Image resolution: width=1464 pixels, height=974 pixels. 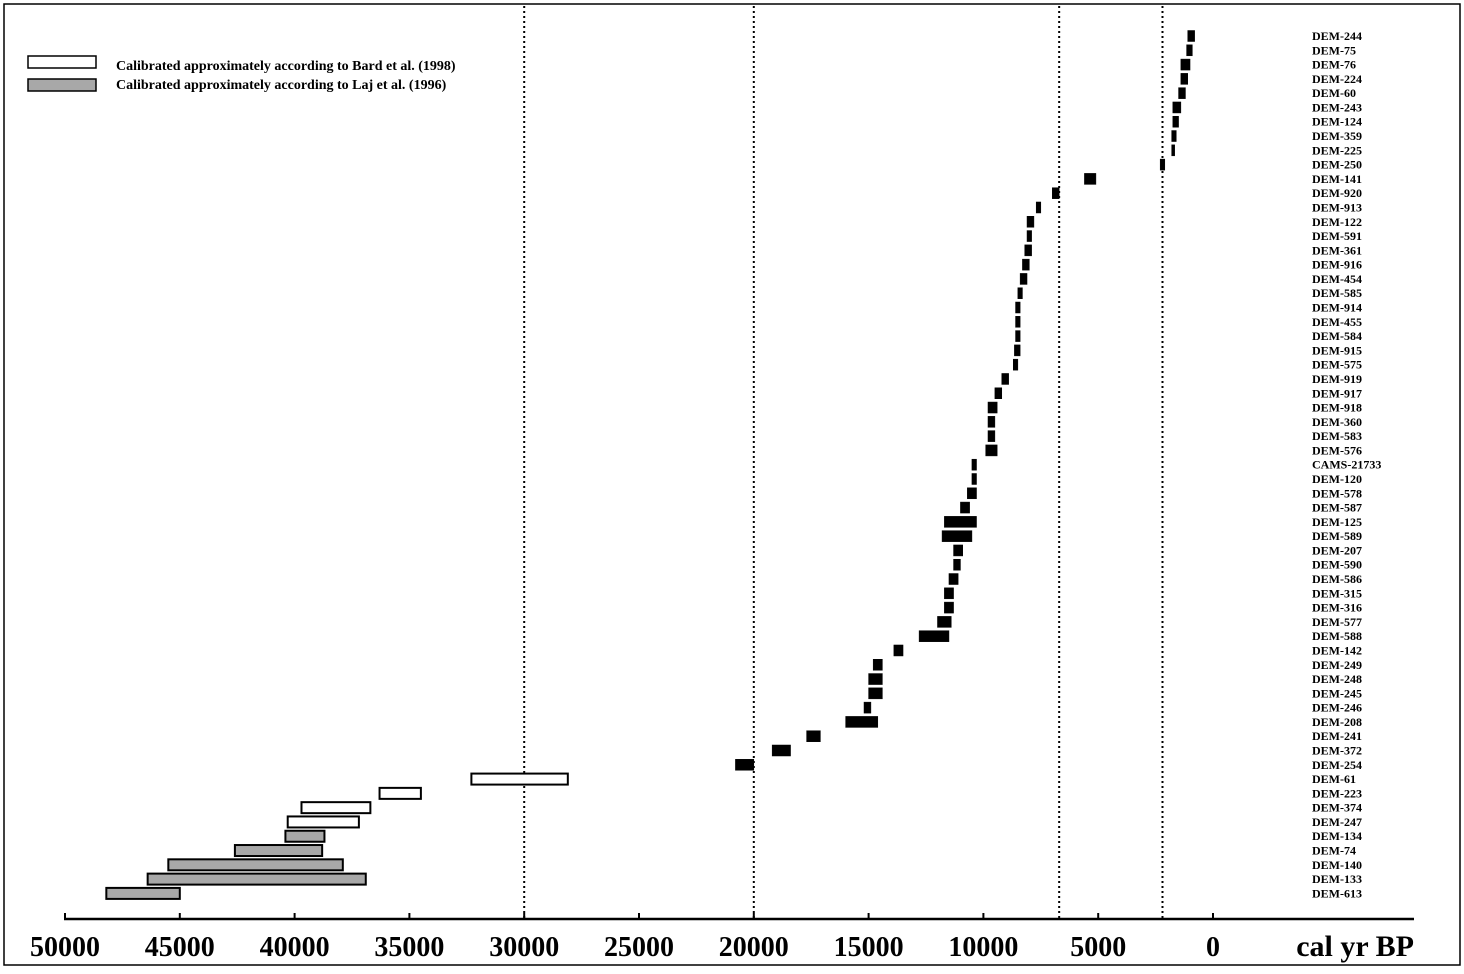 What do you see at coordinates (1337, 679) in the screenshot?
I see `row-label: DEM-248` at bounding box center [1337, 679].